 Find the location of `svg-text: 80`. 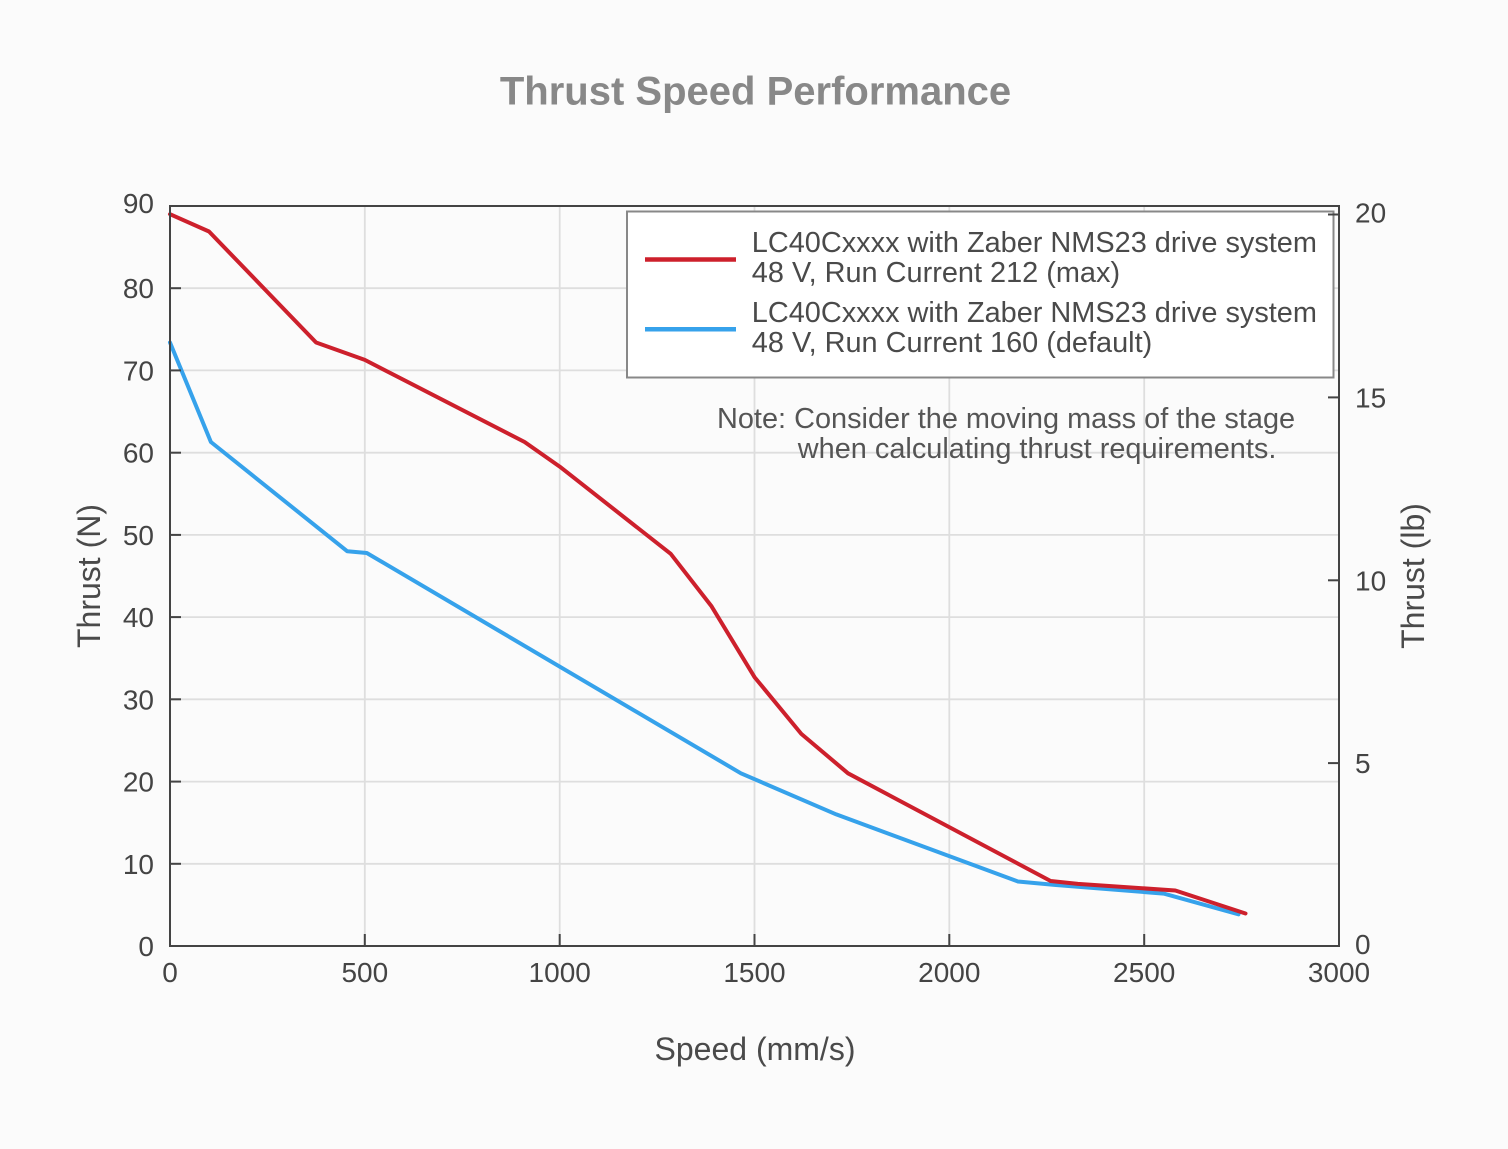

svg-text: 80 is located at coordinates (138, 288).